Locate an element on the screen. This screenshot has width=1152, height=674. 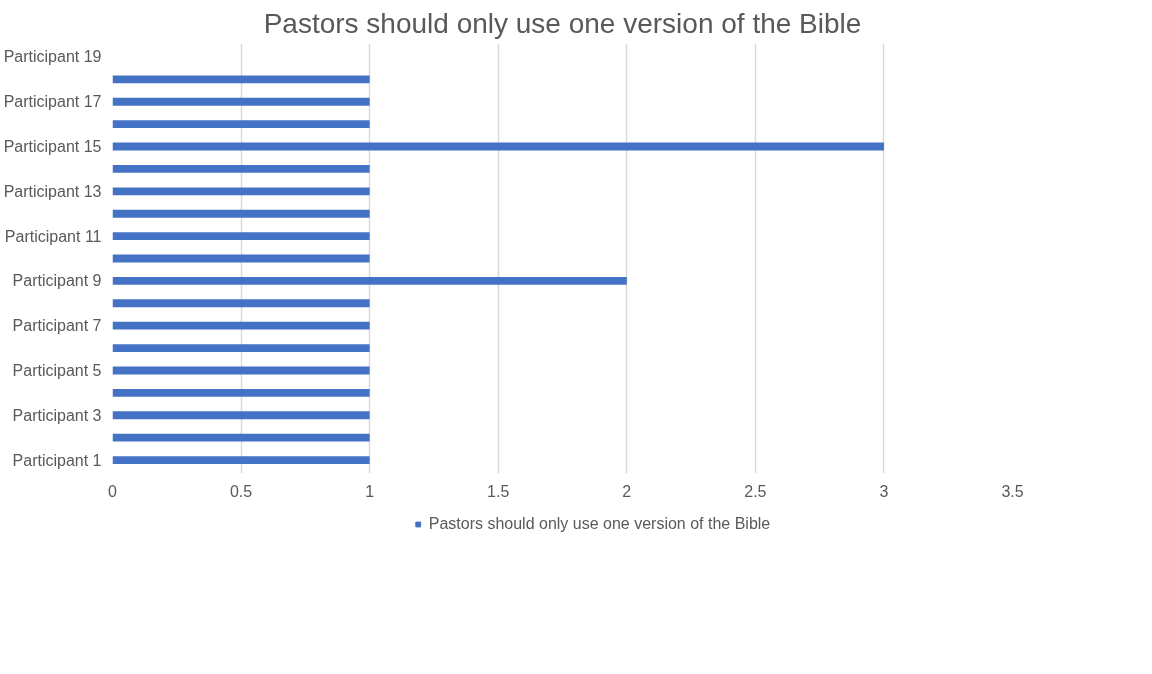
y-tick-label: Participant 15 is located at coordinates (52, 147).